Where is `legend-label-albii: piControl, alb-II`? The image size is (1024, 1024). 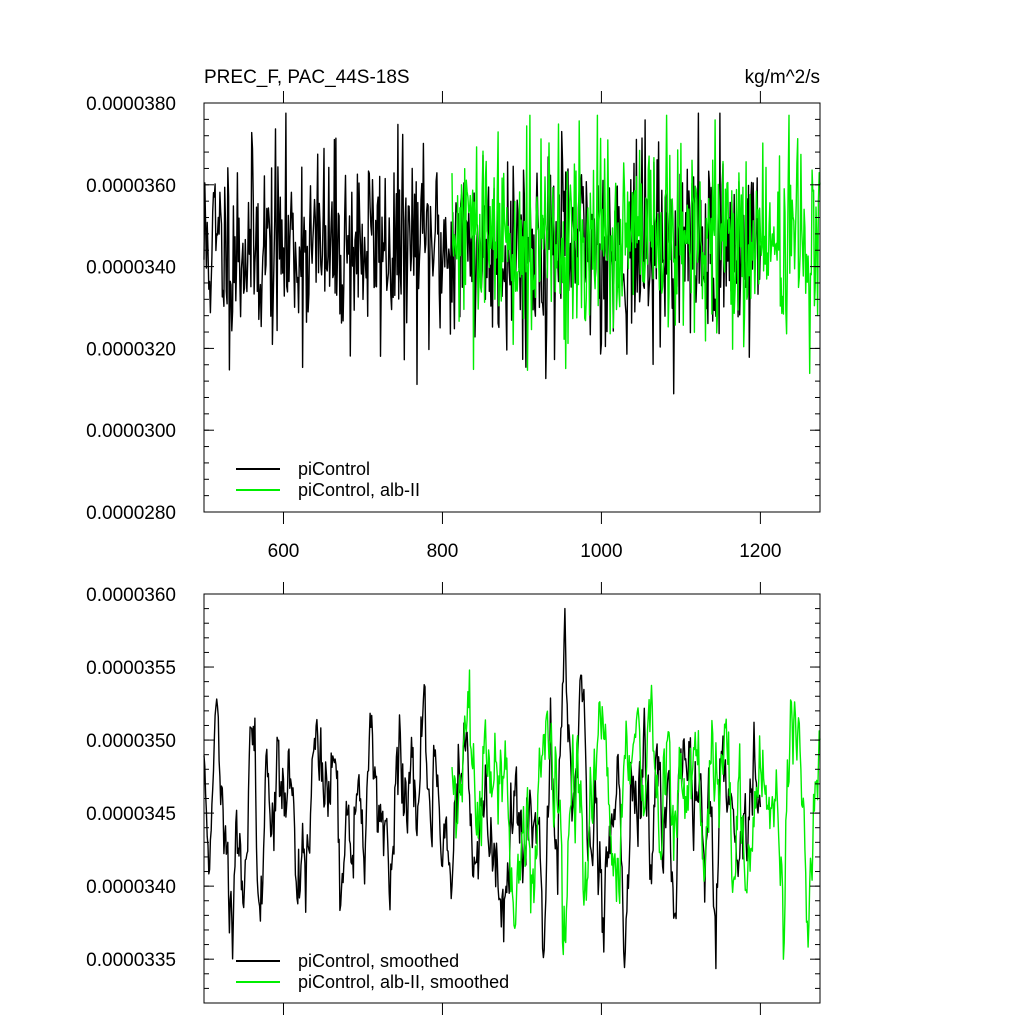 legend-label-albii: piControl, alb-II is located at coordinates (359, 490).